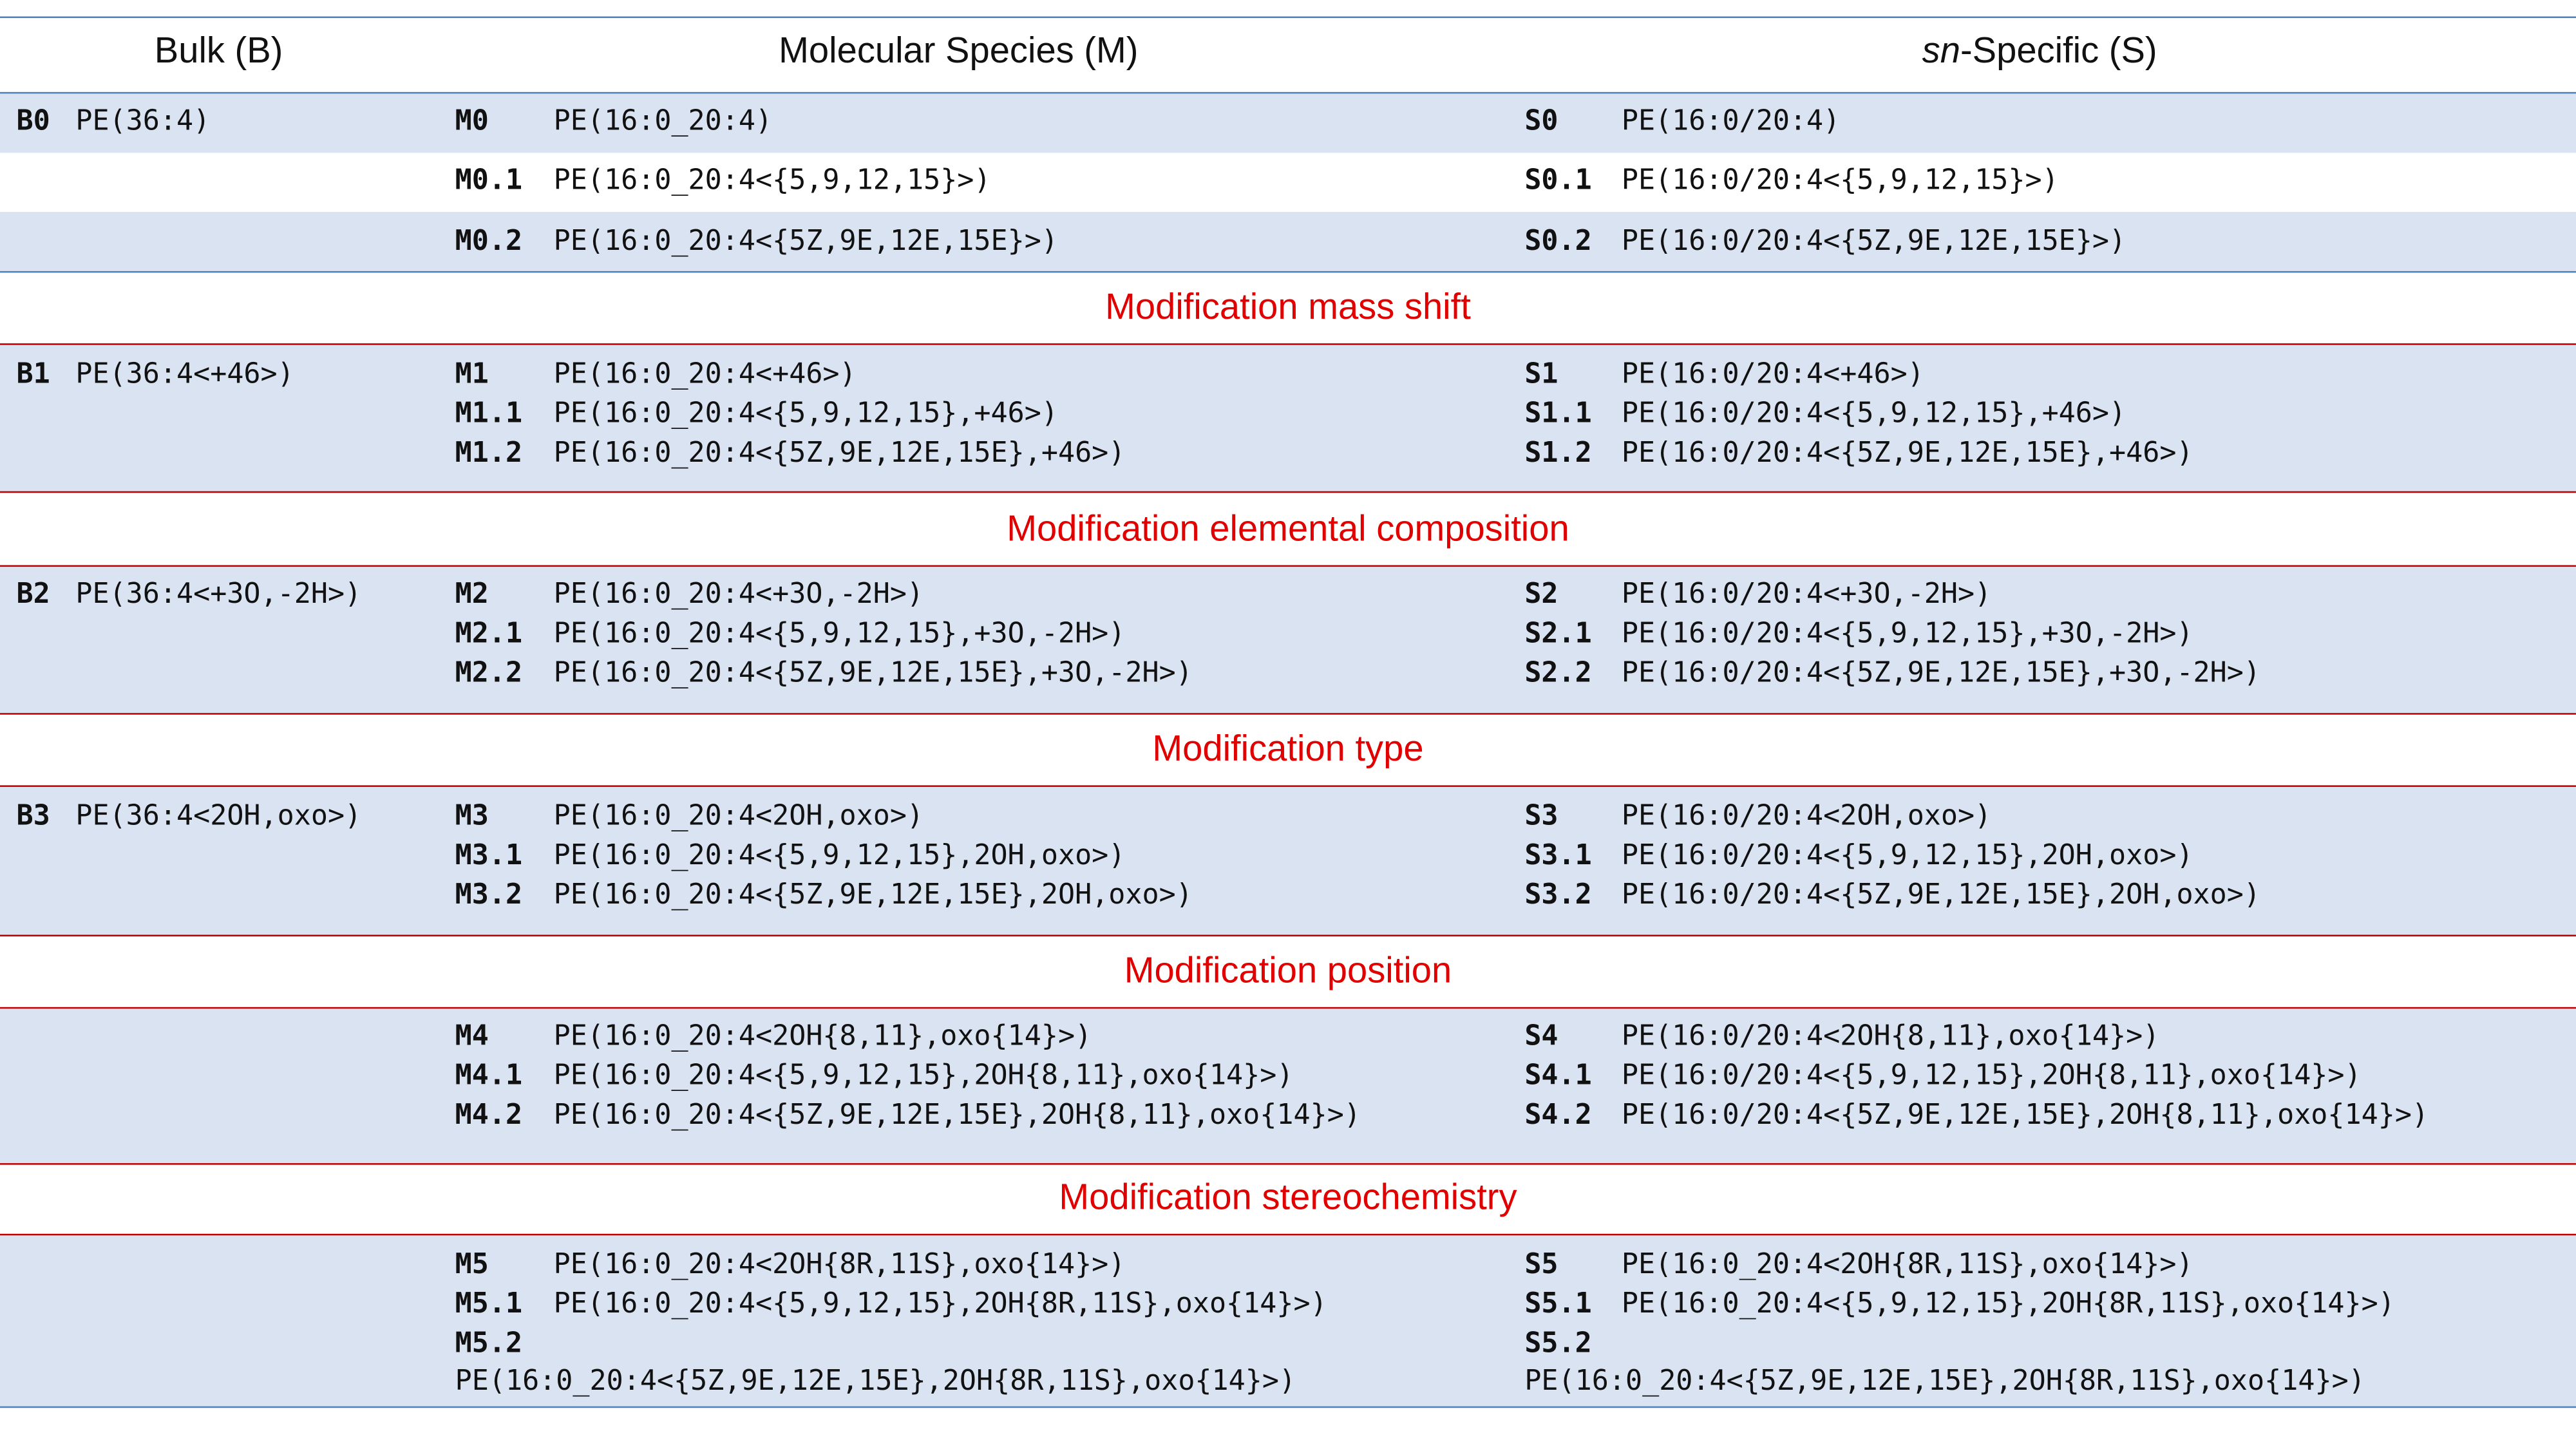 The image size is (2576, 1449). Describe the element at coordinates (489, 241) in the screenshot. I see `entry-id: M0.2` at that location.